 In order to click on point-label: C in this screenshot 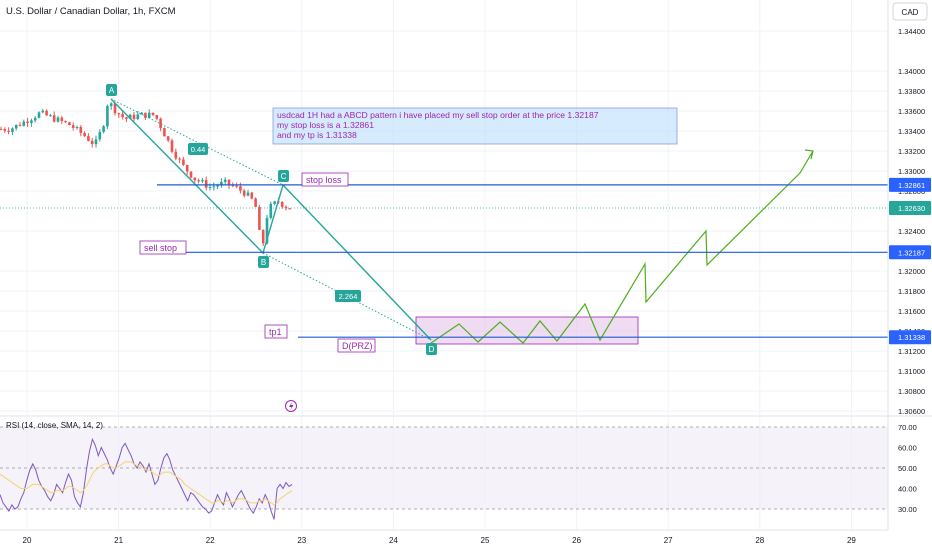, I will do `click(284, 176)`.